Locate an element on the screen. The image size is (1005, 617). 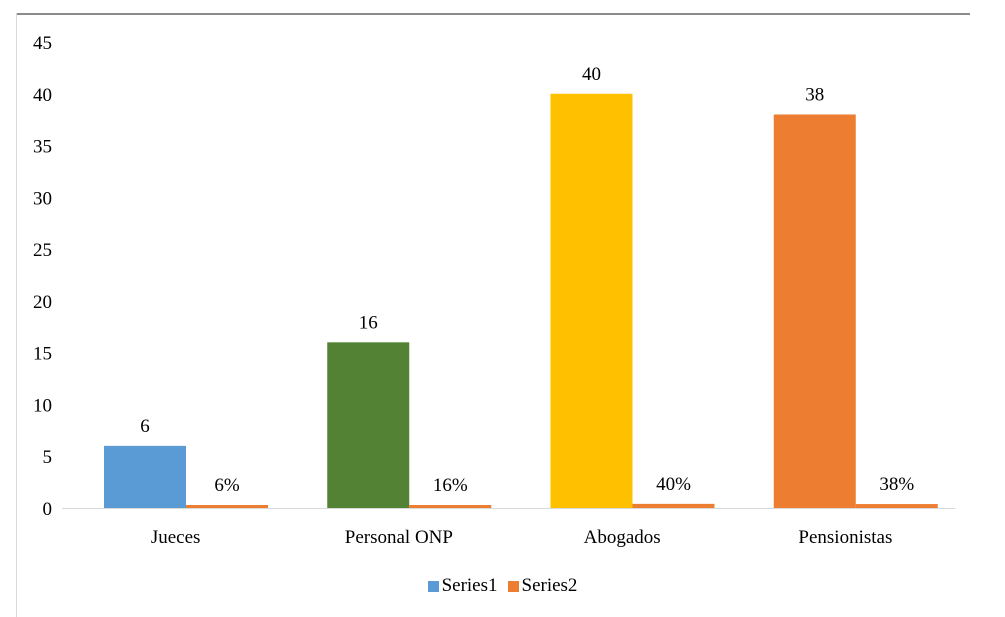
data-label-series1-0: 6 is located at coordinates (145, 426).